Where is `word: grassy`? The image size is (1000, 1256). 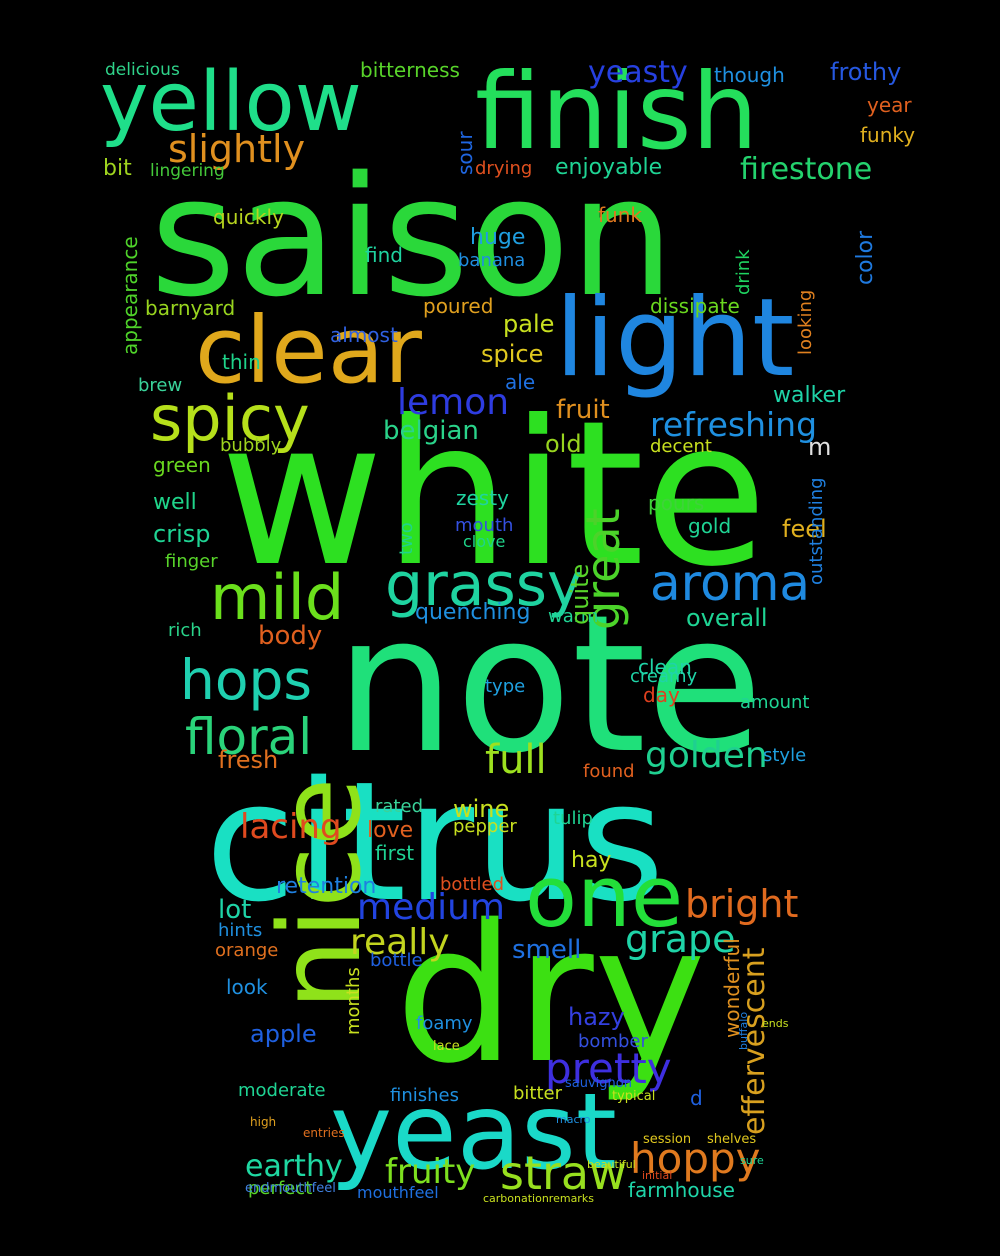 word: grassy is located at coordinates (484, 585).